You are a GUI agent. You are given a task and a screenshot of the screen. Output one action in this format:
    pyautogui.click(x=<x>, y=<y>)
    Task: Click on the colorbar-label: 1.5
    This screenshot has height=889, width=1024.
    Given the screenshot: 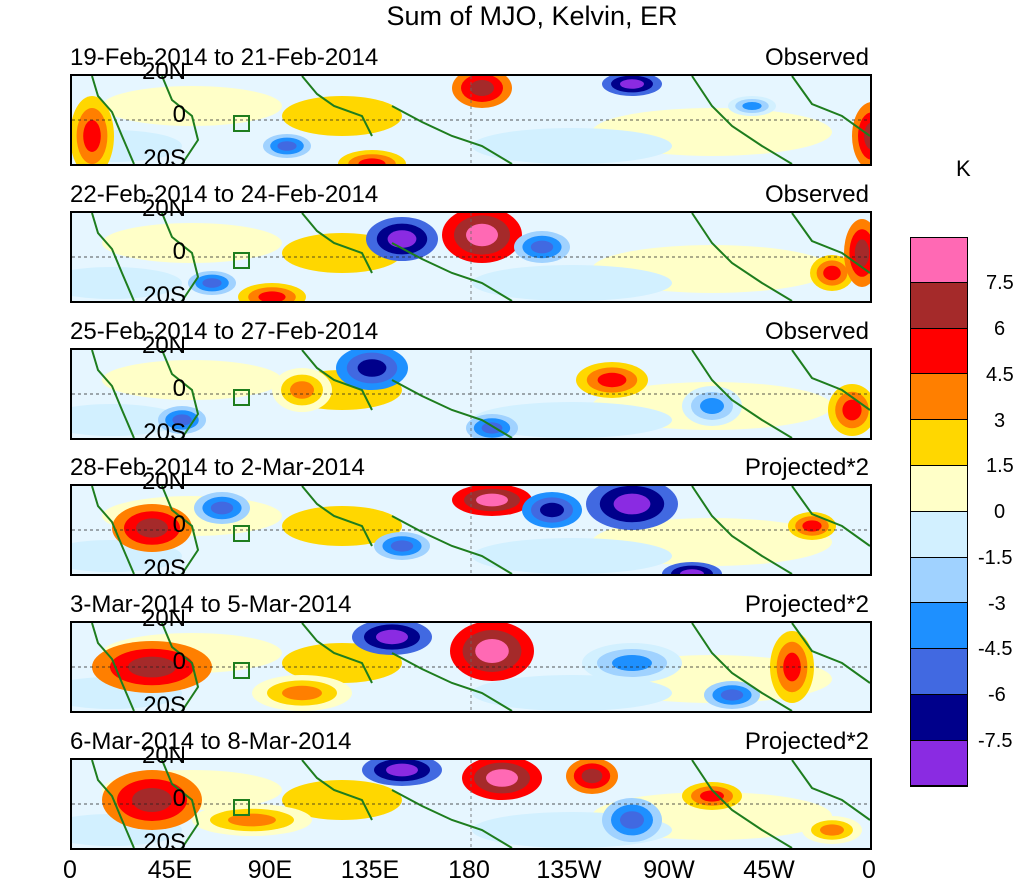 What is the action you would take?
    pyautogui.click(x=1000, y=466)
    